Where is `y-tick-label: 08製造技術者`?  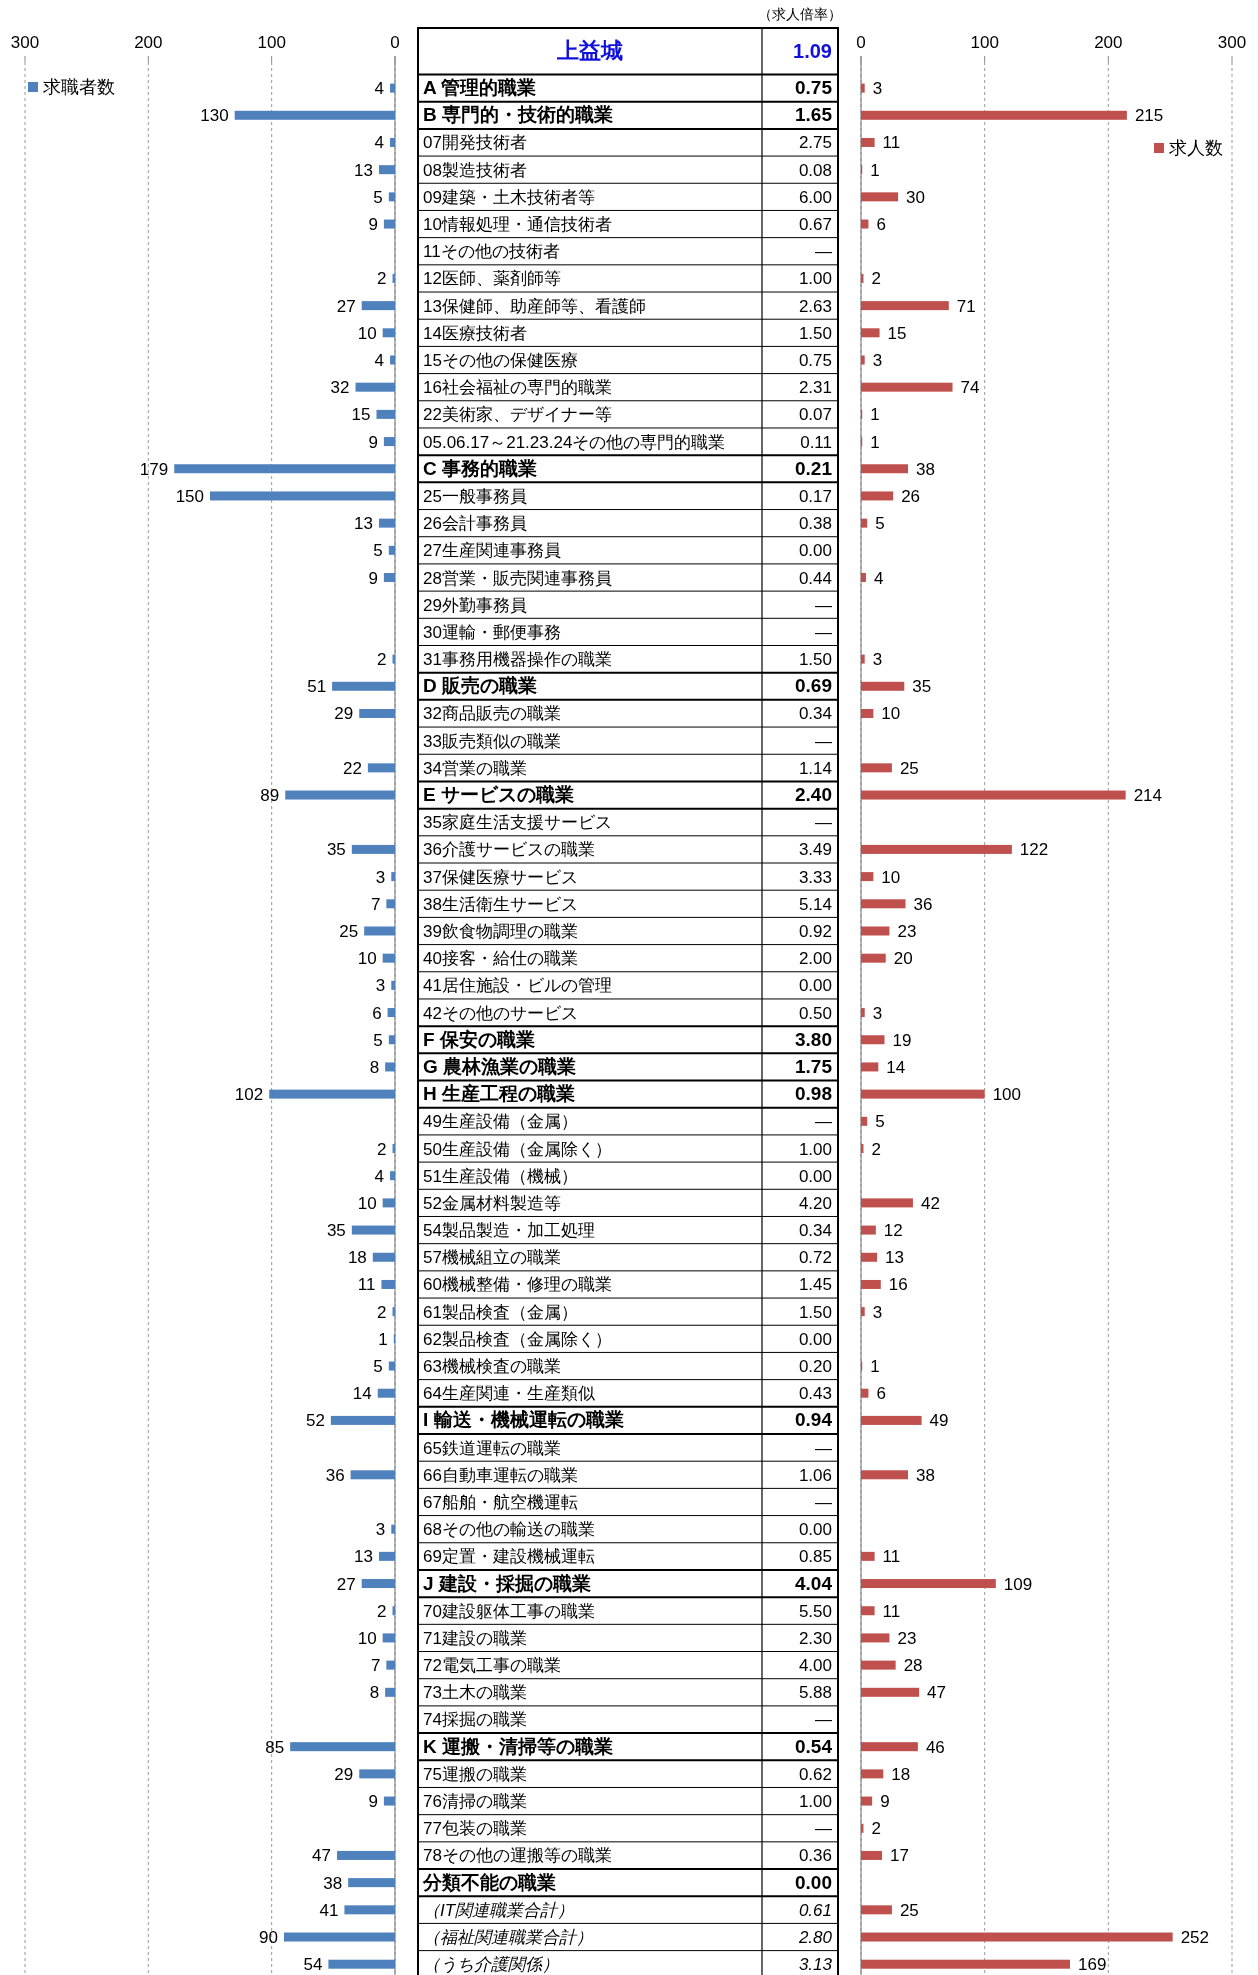
y-tick-label: 08製造技術者 is located at coordinates (475, 170).